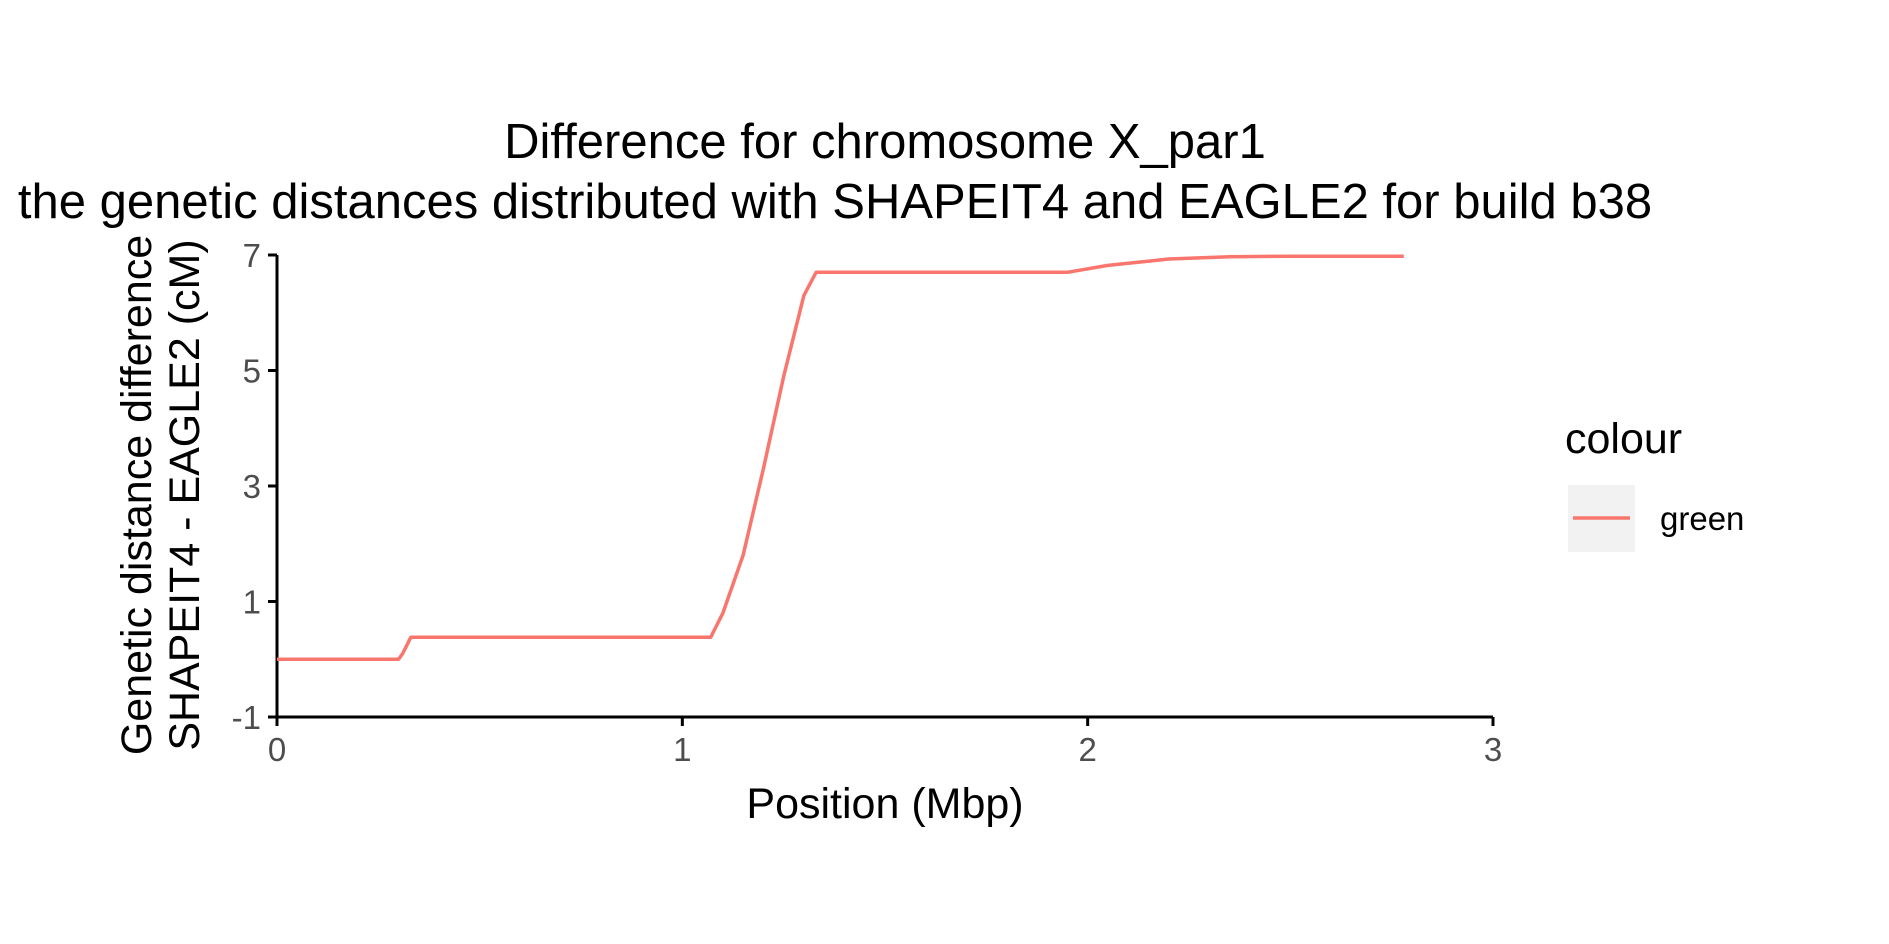 This screenshot has height=944, width=1889. I want to click on y-tick-label: 1, so click(252, 602).